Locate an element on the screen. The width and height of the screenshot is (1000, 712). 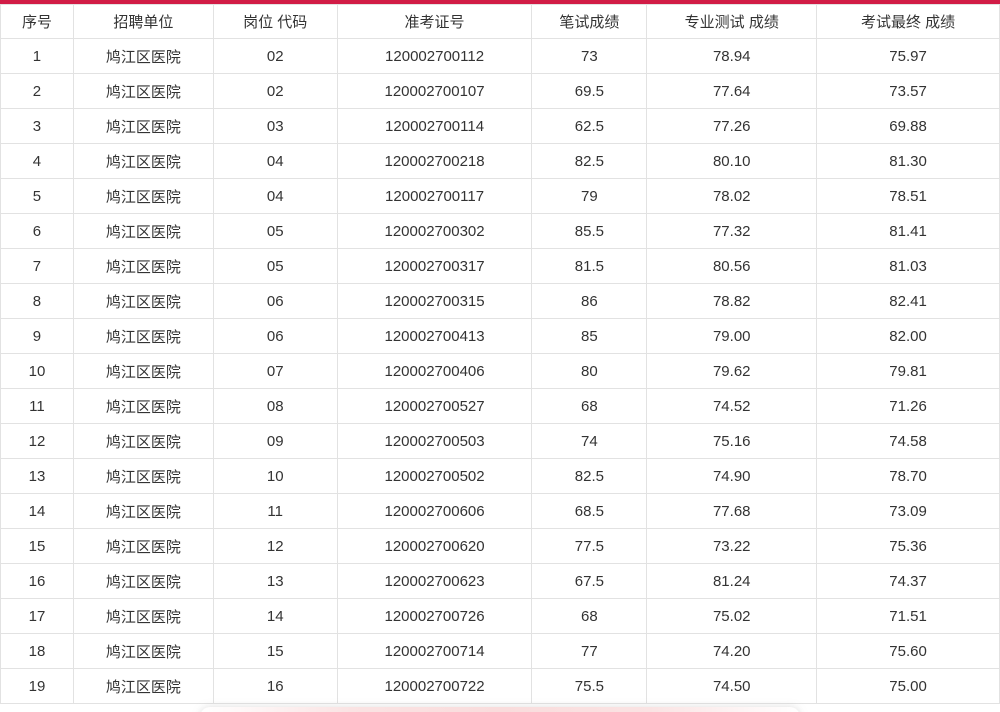
table-row: 11 鸠江区医院 08 120002700527 68 74.52 71.26 is located at coordinates (500, 406).